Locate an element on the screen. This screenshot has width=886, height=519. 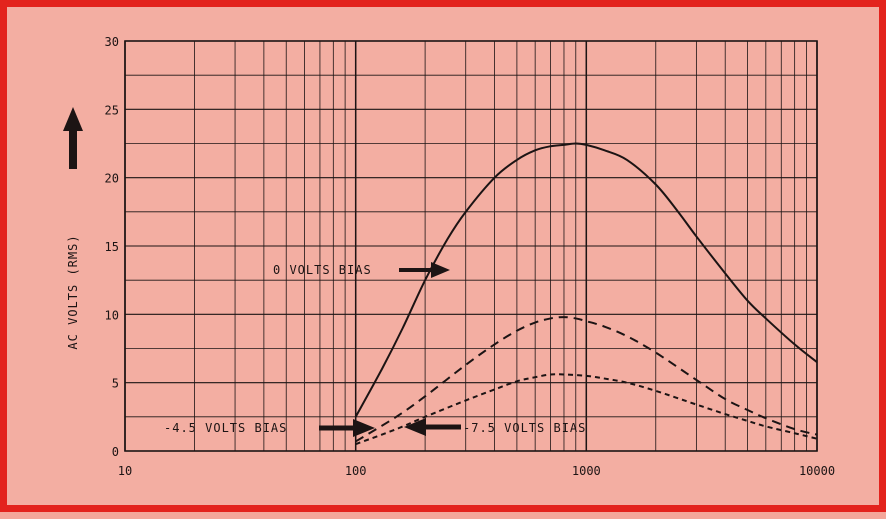
annotation-0-volts-arrow-icon is located at coordinates (440, 270).